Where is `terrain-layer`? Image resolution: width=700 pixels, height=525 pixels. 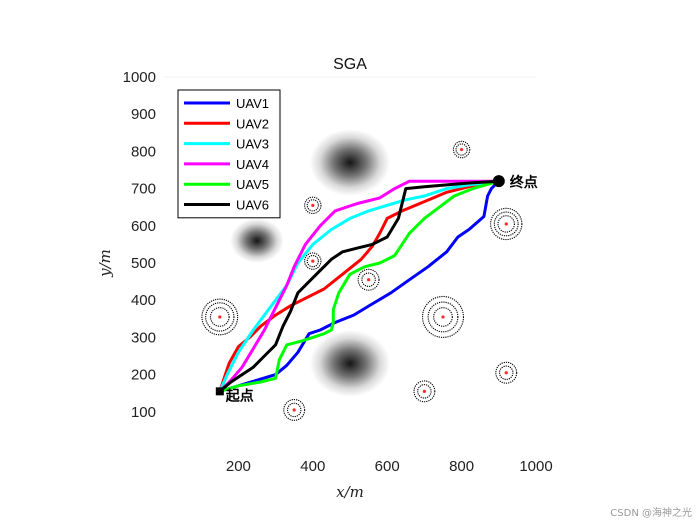
terrain-layer is located at coordinates (310, 263).